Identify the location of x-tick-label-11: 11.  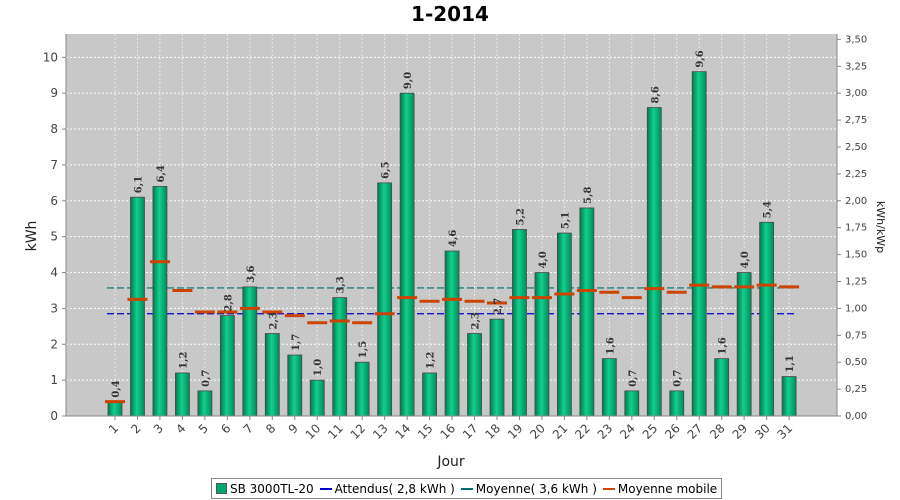
(335, 431).